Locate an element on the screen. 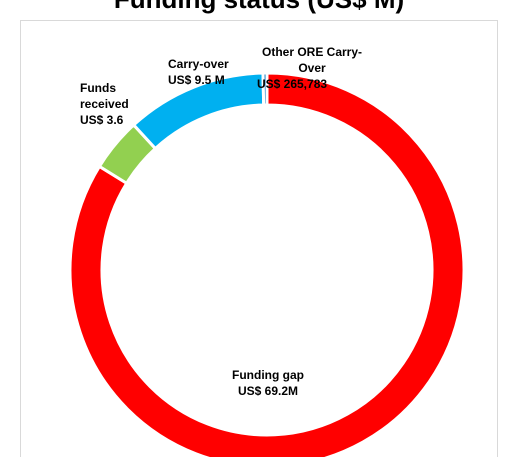  data-label-funding-gap: Funding gap US$ 69.2M is located at coordinates (268, 383).